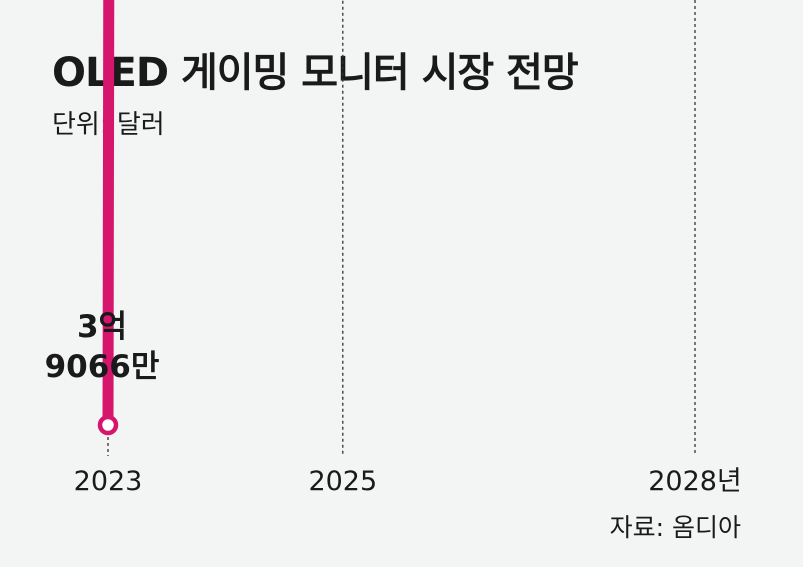 This screenshot has height=567, width=803. I want to click on x-tick-2028: 2028년, so click(695, 481).